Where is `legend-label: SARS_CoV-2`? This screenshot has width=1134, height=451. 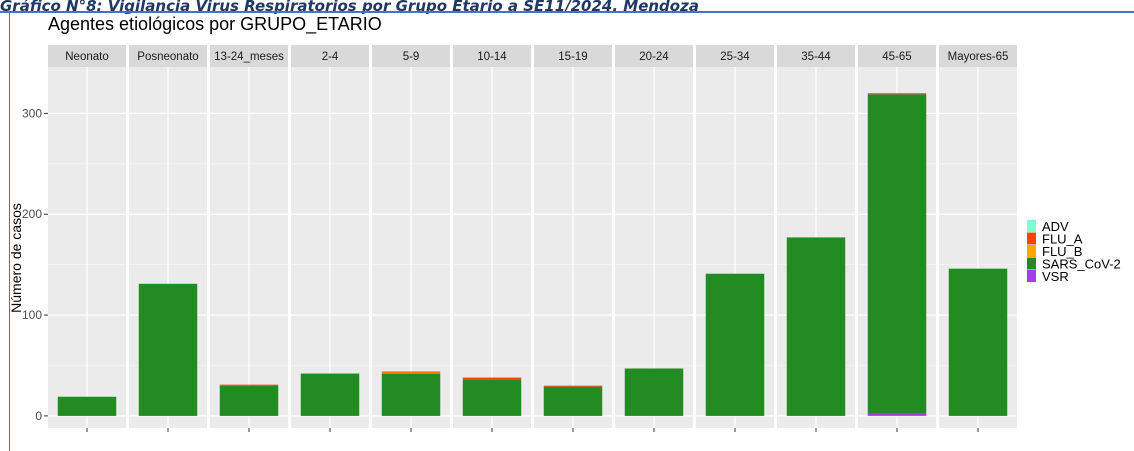
legend-label: SARS_CoV-2 is located at coordinates (1081, 264).